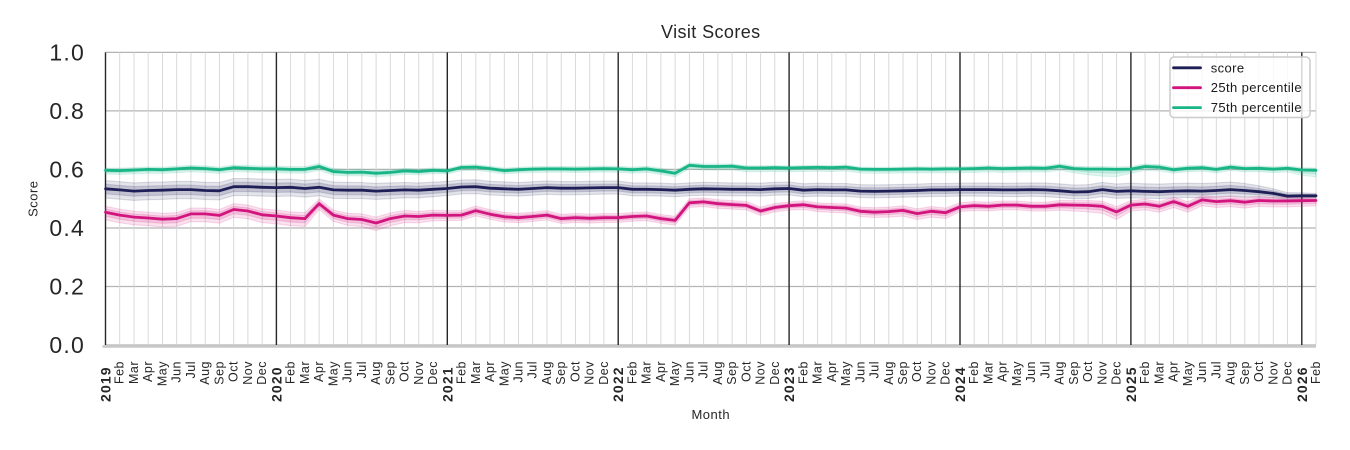 The height and width of the screenshot is (450, 1350). I want to click on svg-text: 2026, so click(1302, 384).